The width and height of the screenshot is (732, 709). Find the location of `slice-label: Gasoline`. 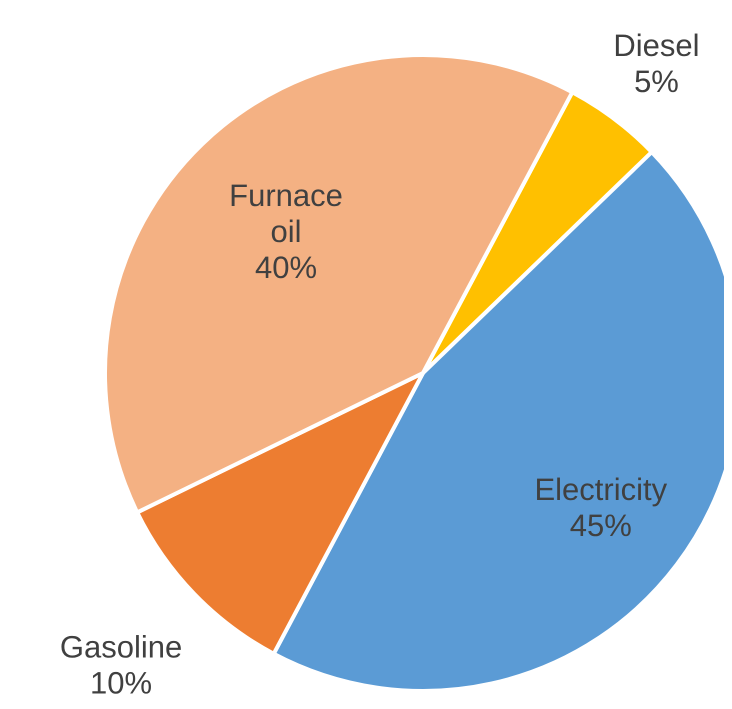

slice-label: Gasoline is located at coordinates (121, 646).